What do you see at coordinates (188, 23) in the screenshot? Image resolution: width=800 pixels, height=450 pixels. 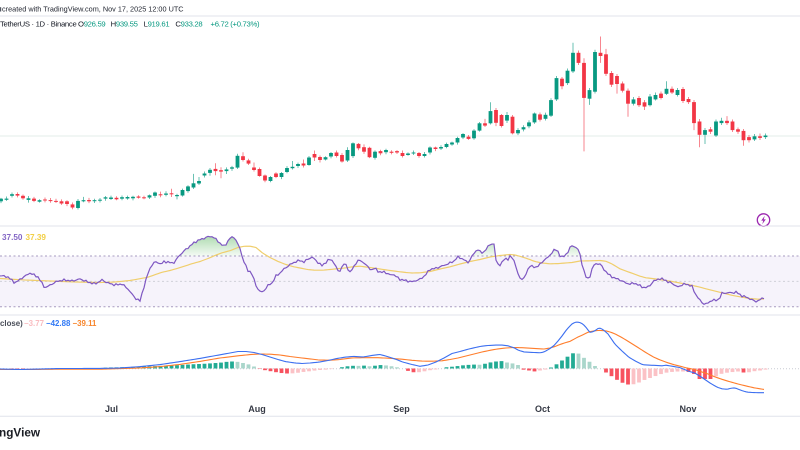 I see `svg-text: C933.28` at bounding box center [188, 23].